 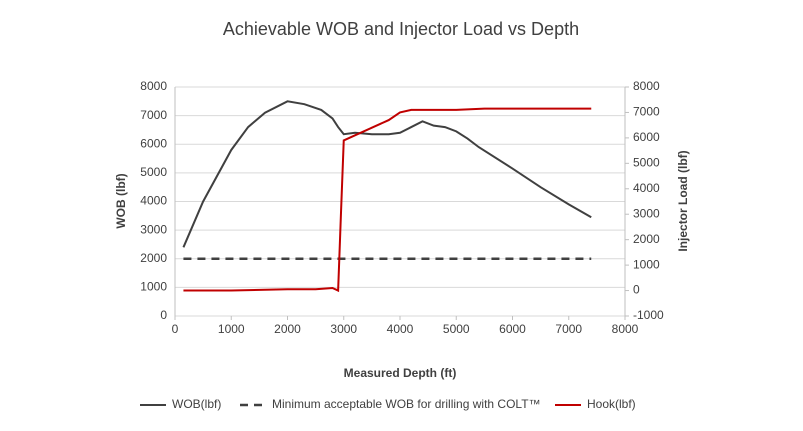 What do you see at coordinates (646, 137) in the screenshot?
I see `y2-tick-label: 6000` at bounding box center [646, 137].